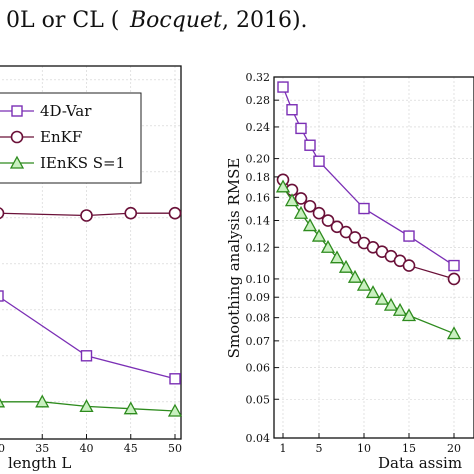  Describe the element at coordinates (409, 448) in the screenshot. I see `right-x-tick-label-3: 15` at that location.